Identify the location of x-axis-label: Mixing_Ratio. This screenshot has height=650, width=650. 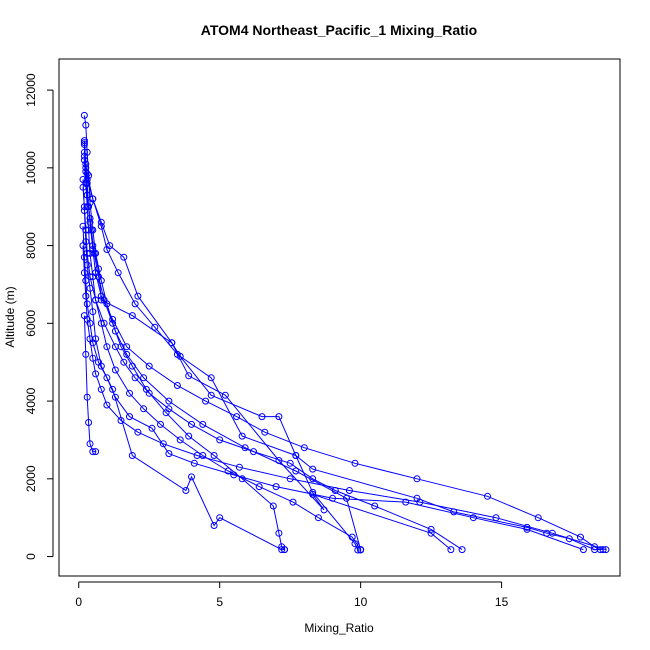
(339, 628).